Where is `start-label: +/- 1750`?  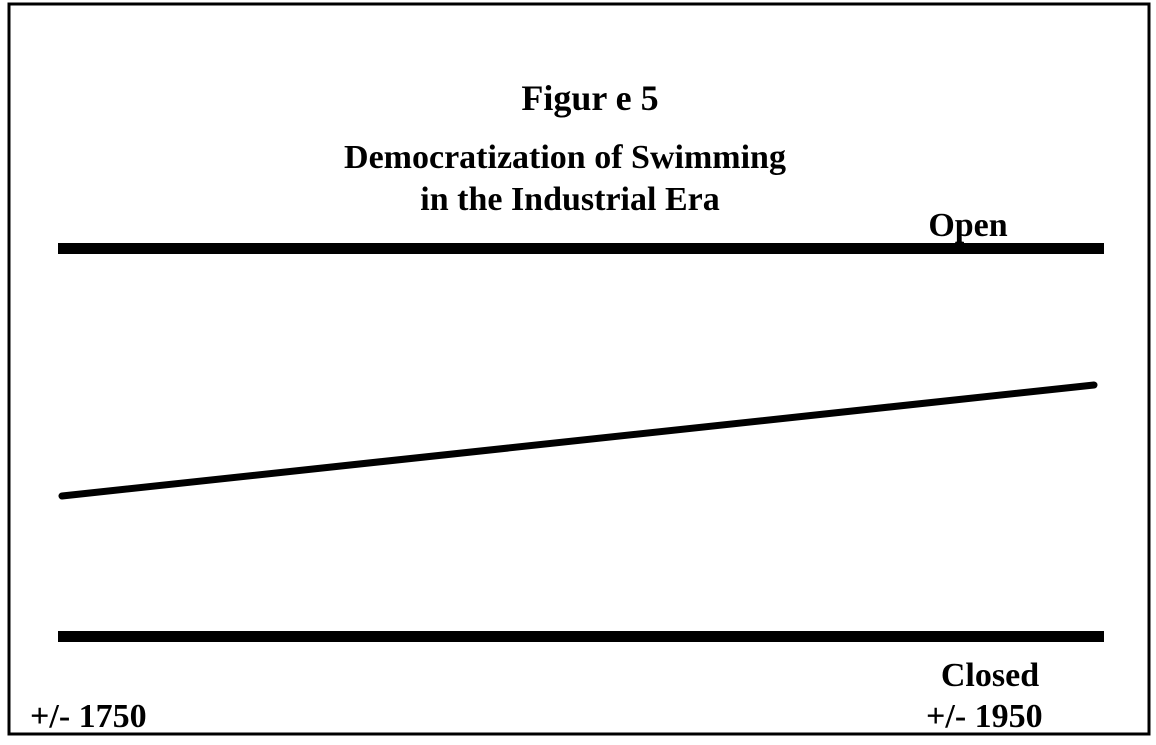 start-label: +/- 1750 is located at coordinates (88, 716).